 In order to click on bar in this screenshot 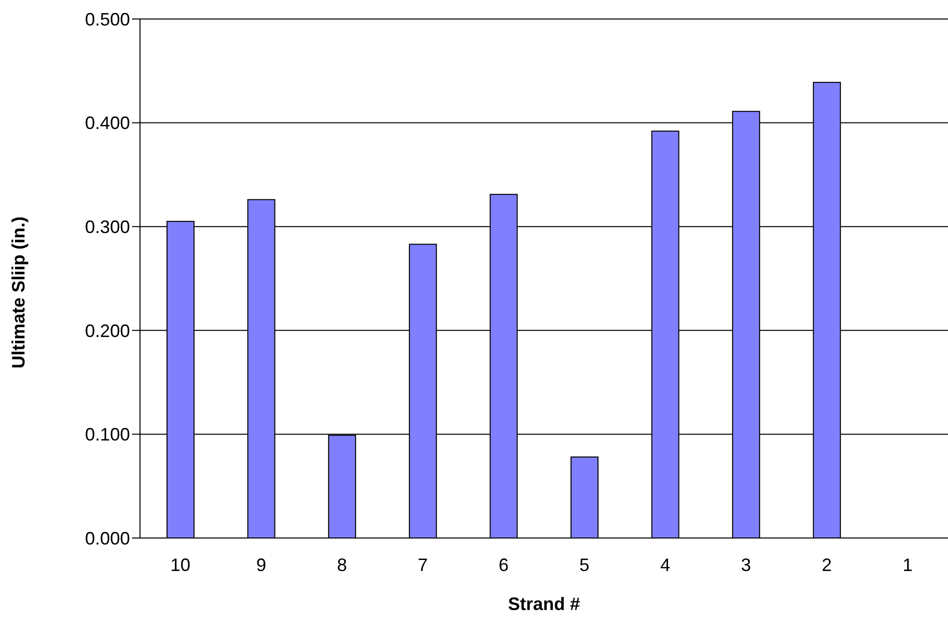, I will do `click(584, 497)`.